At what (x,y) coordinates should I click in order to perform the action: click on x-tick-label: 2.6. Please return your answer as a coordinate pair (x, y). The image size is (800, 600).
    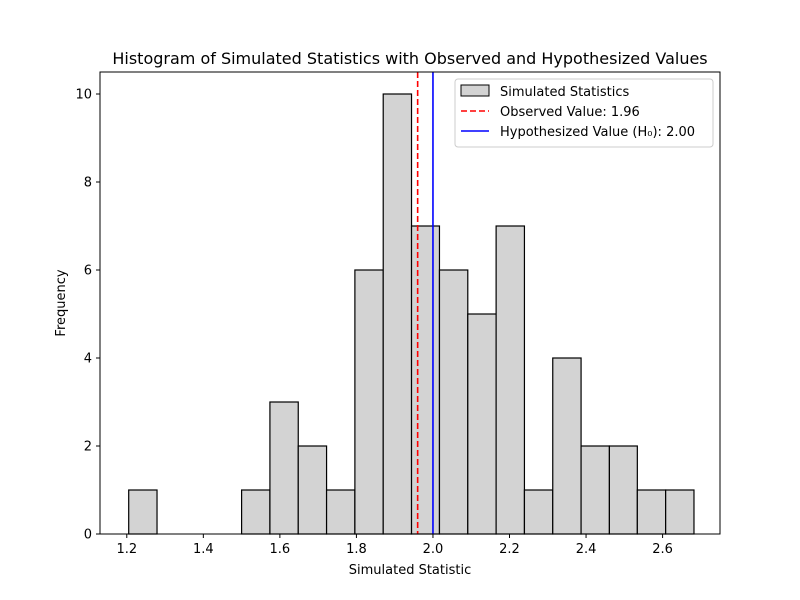
    Looking at the image, I should click on (662, 549).